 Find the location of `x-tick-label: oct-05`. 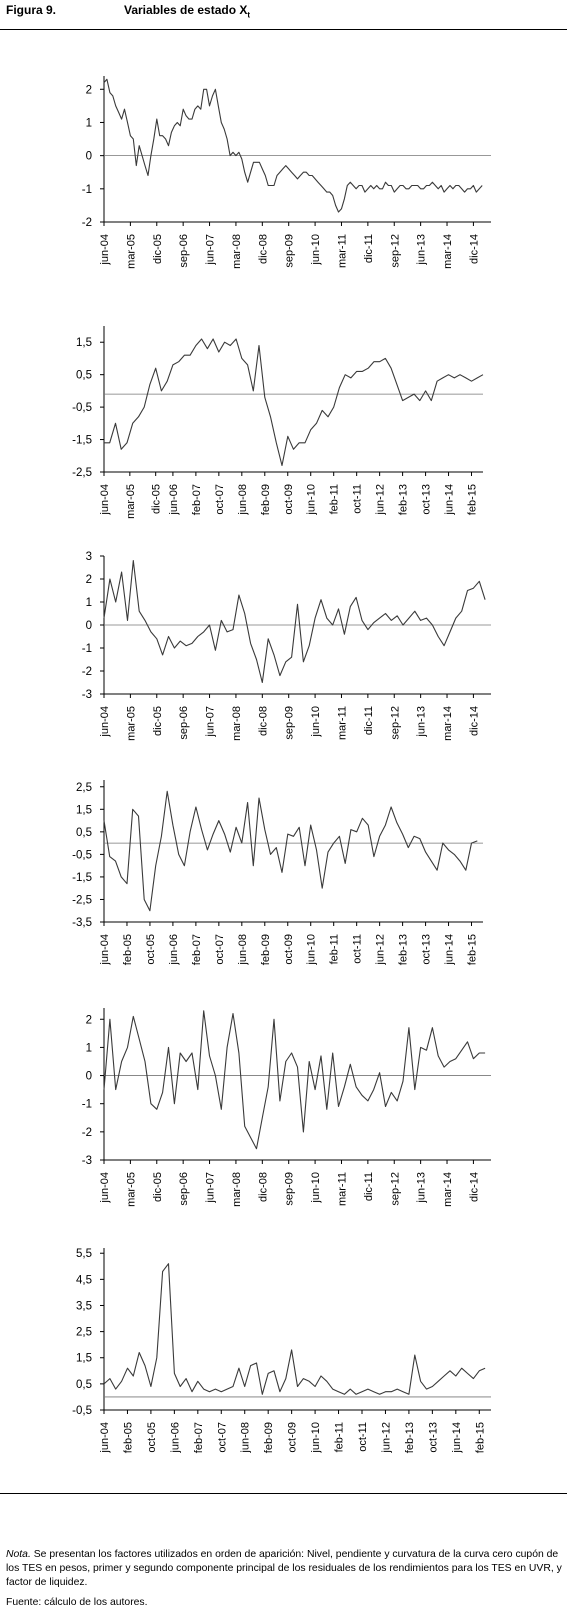

x-tick-label: oct-05 is located at coordinates (151, 949).